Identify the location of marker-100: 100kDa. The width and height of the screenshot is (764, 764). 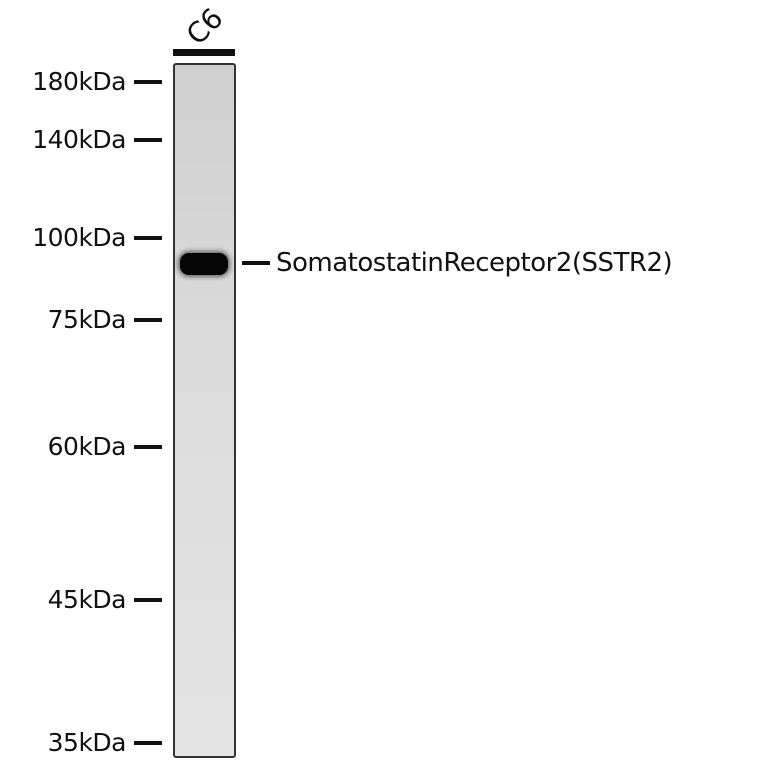
(81, 238).